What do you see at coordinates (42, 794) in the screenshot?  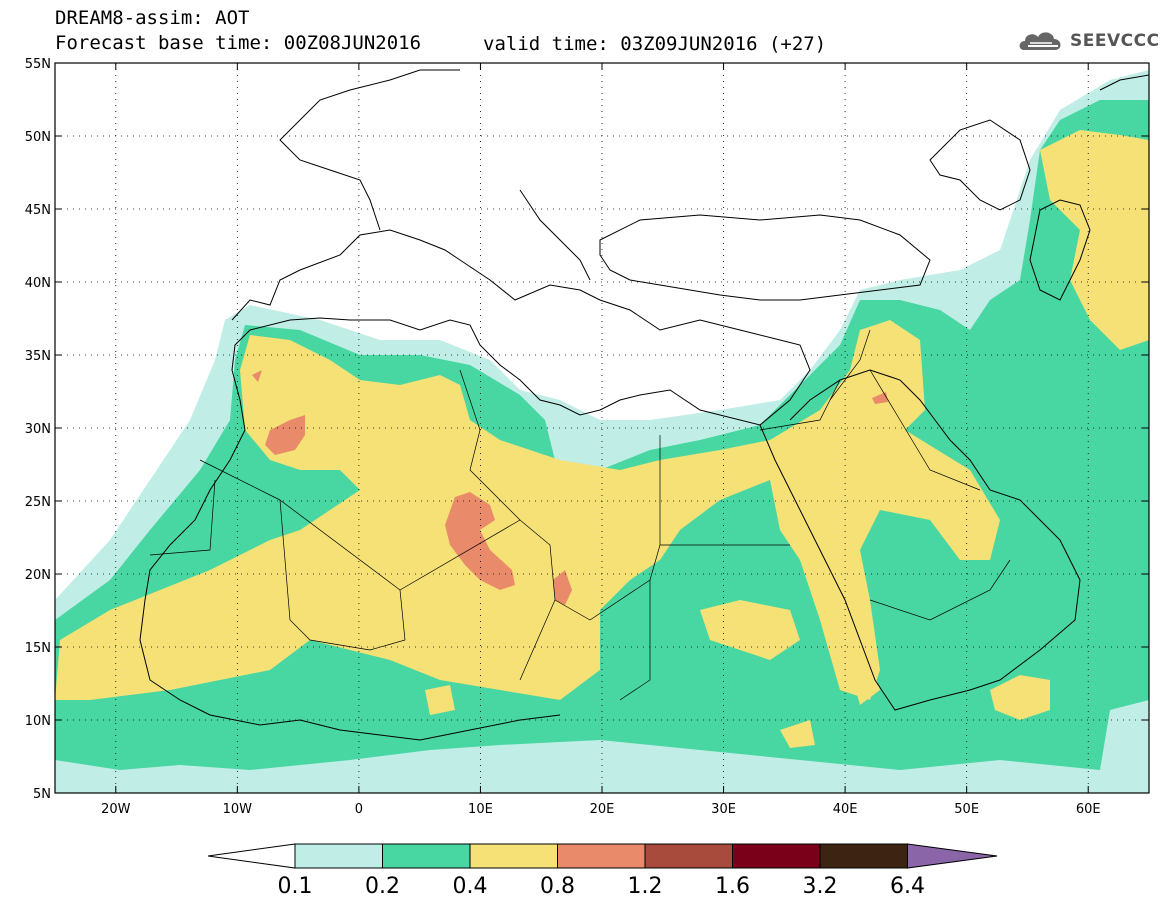 I see `lat-tick-label: 5N` at bounding box center [42, 794].